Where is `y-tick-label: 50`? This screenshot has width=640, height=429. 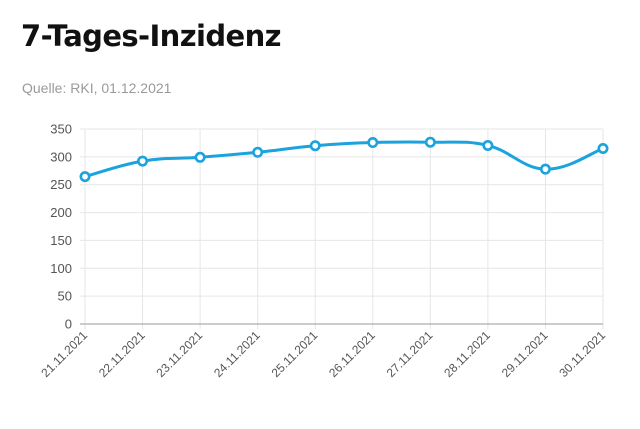
y-tick-label: 50 is located at coordinates (65, 296).